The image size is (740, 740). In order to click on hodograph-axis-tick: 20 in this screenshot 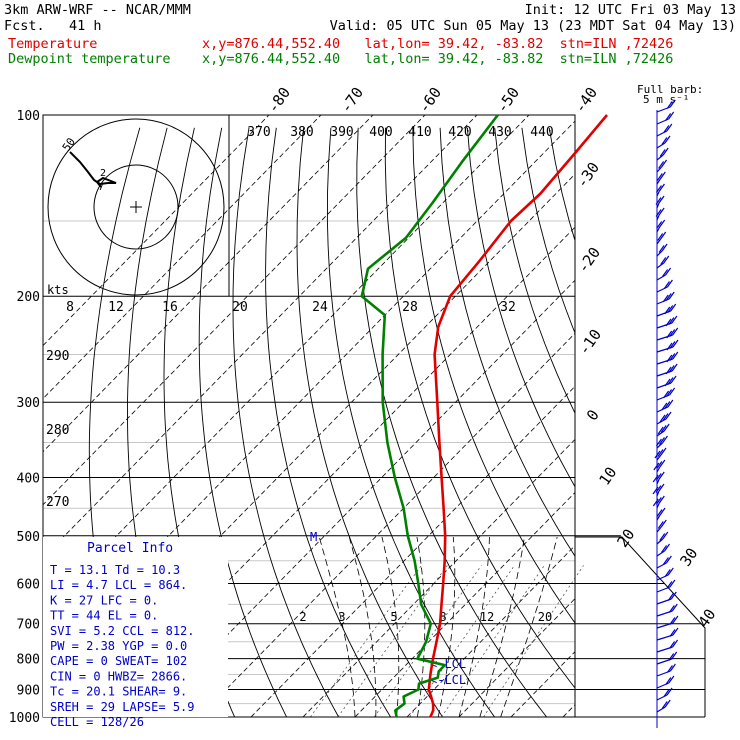, I will do `click(240, 307)`.